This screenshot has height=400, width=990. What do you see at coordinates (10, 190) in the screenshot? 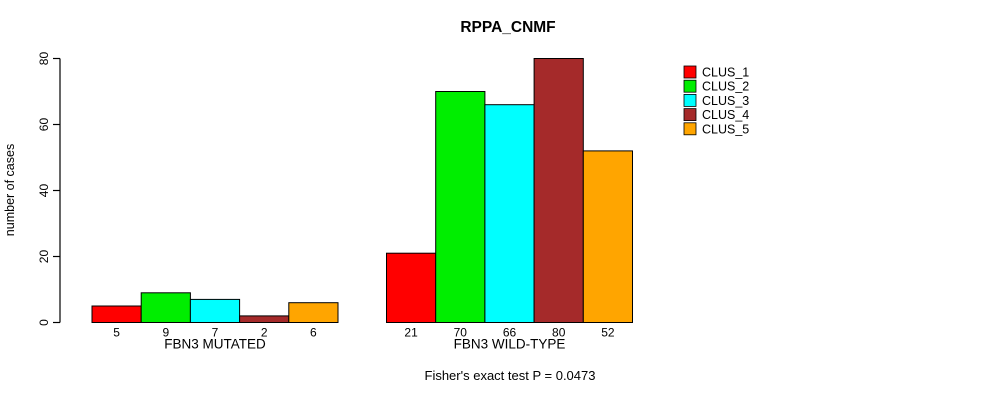
I see `y-axis-label: number of cases` at bounding box center [10, 190].